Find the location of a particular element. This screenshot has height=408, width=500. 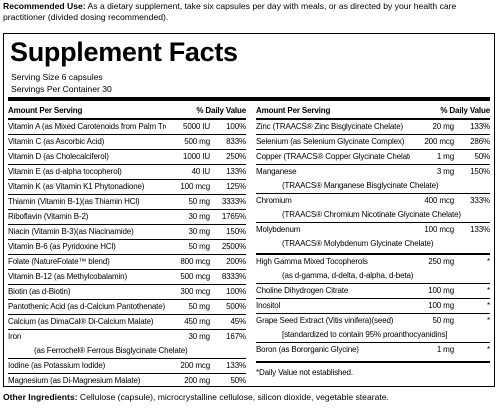

nutrient-name: Riboflavin (Vitamin B-2) is located at coordinates (48, 216).